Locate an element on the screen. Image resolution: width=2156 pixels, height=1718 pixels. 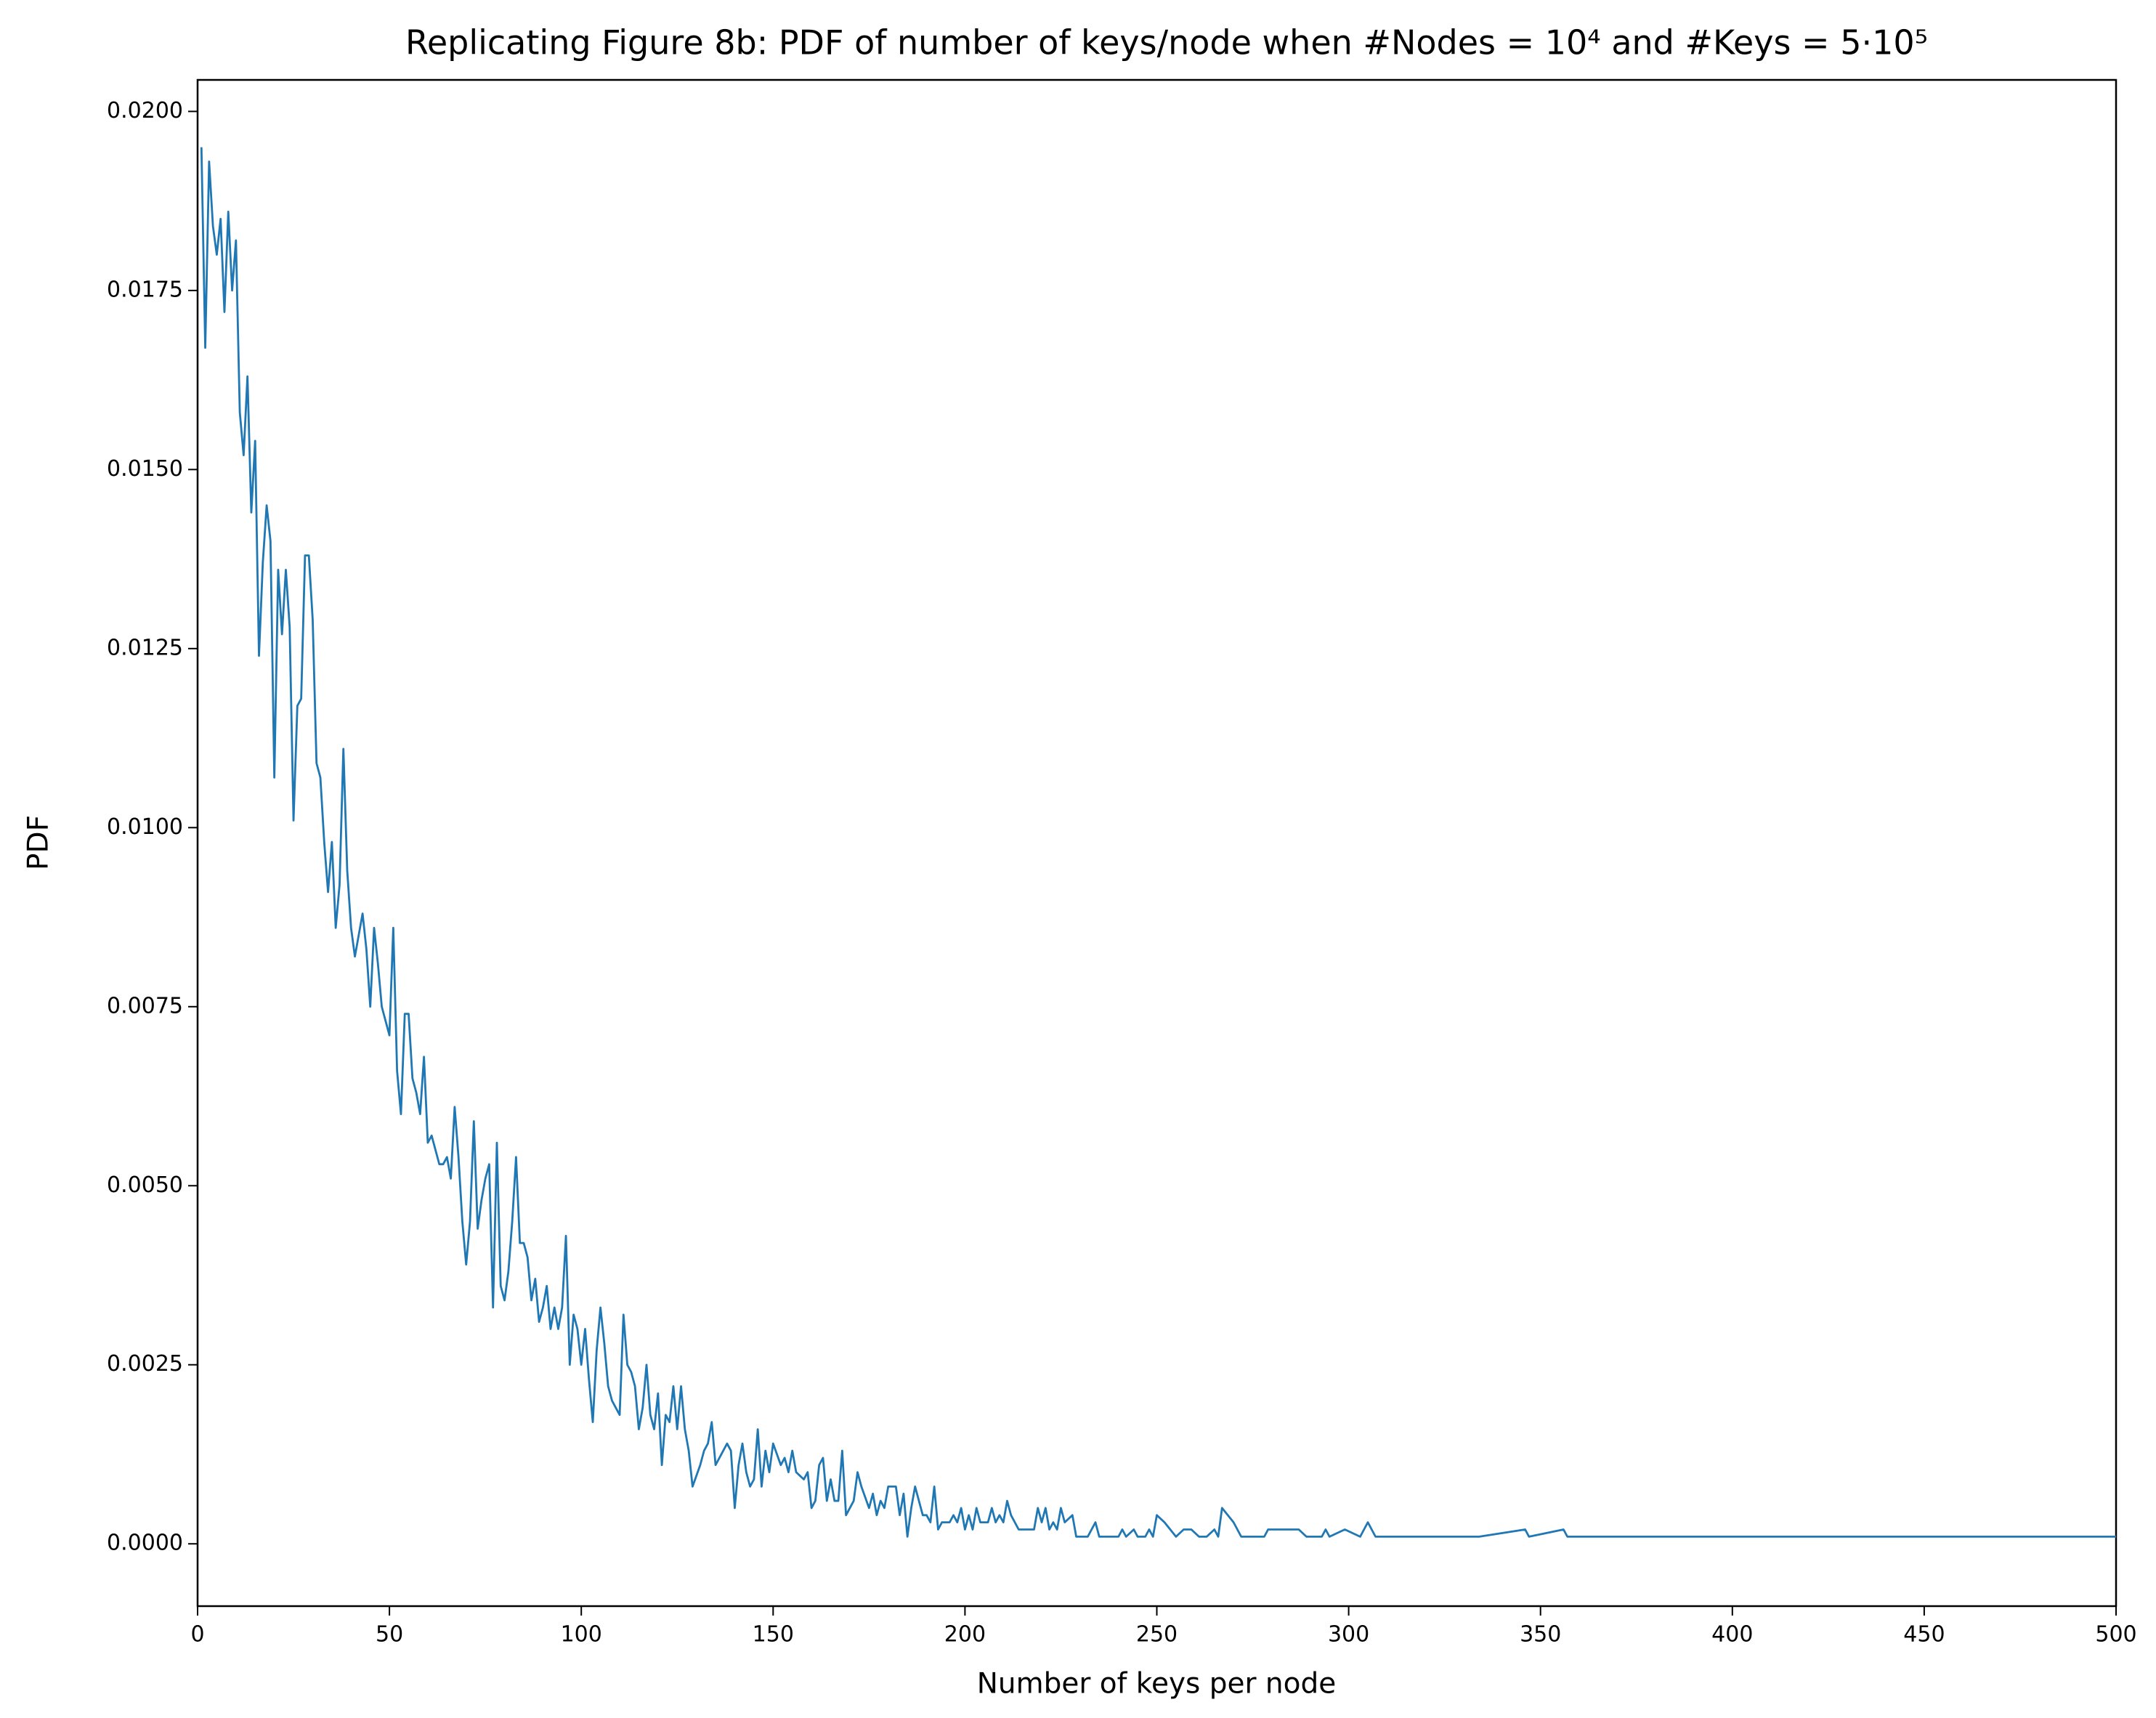
x-tick-label: 450 is located at coordinates (1924, 1635).